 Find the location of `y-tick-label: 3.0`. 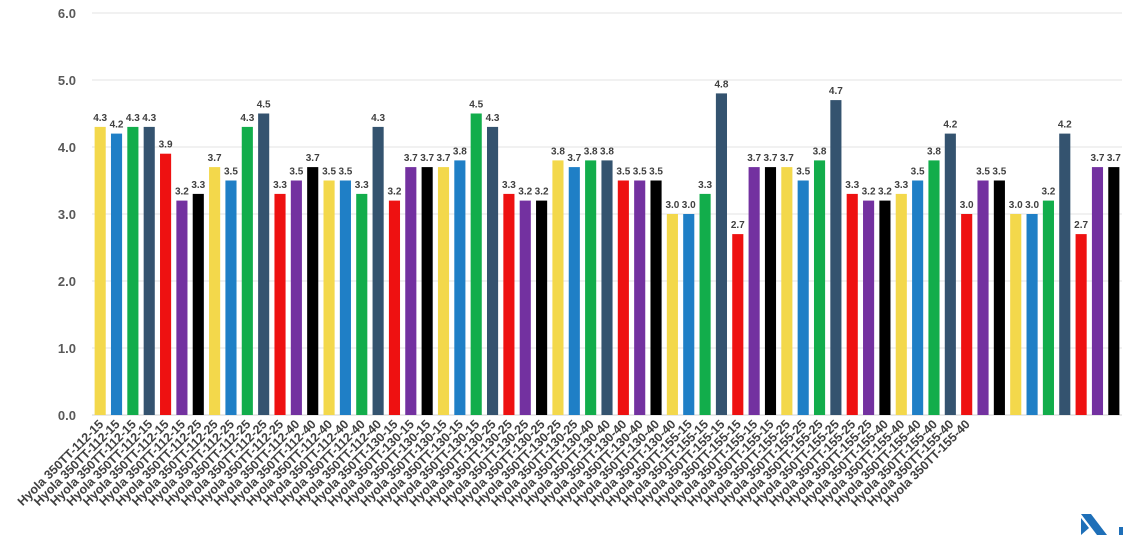

y-tick-label: 3.0 is located at coordinates (67, 214).